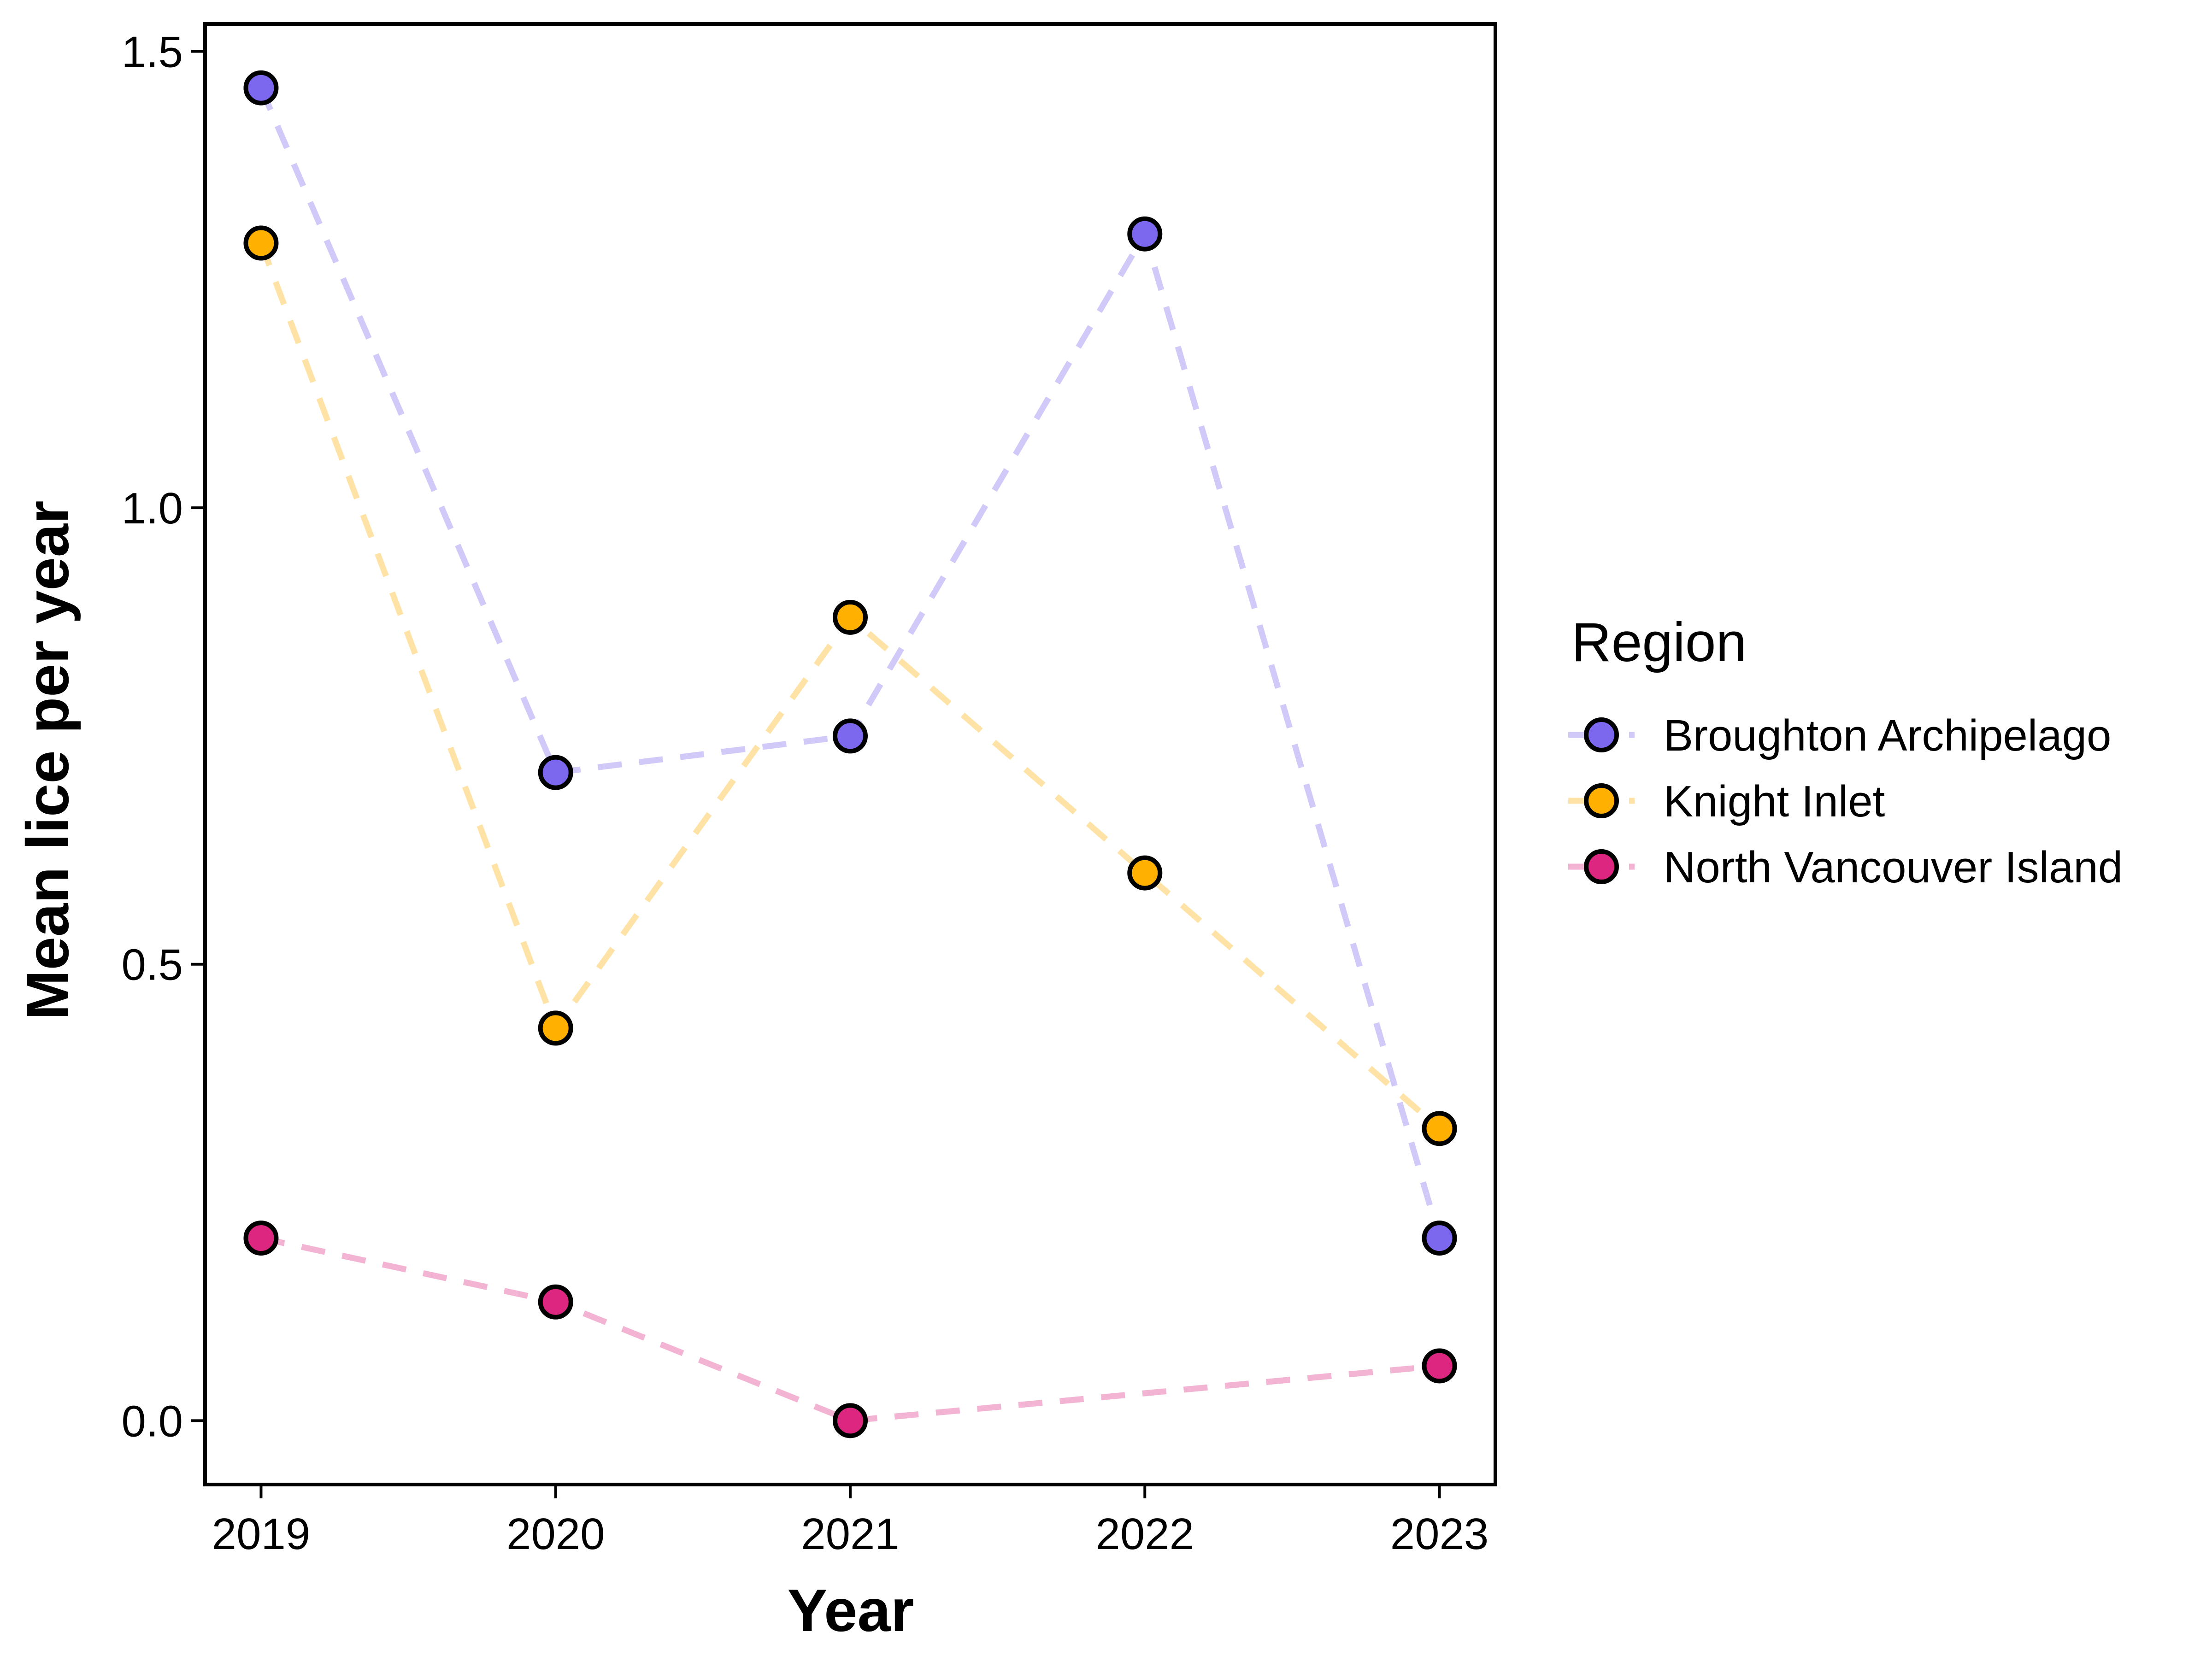  Describe the element at coordinates (1145, 234) in the screenshot. I see `data-point-broughton-archipelago-2022` at that location.